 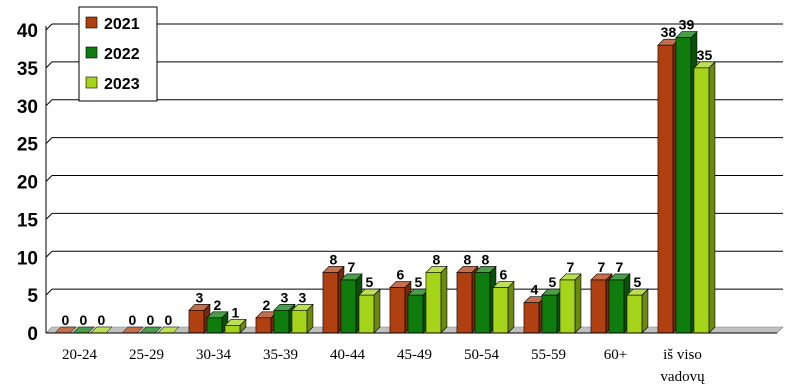 I want to click on y-tick-label: 5, so click(x=32, y=296).